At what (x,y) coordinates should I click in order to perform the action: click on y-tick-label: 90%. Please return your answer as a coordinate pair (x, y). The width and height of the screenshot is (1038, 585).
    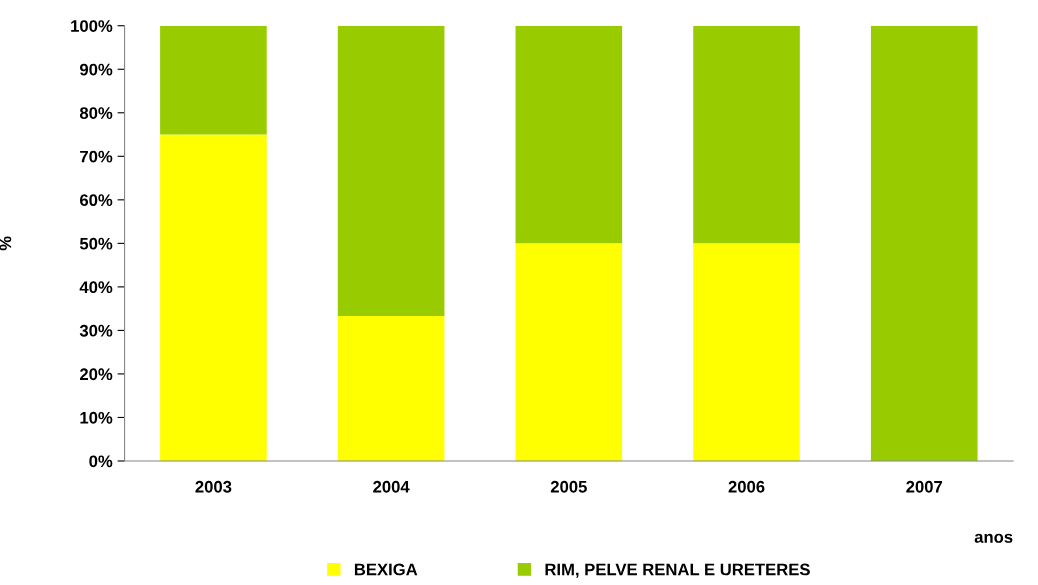
    Looking at the image, I should click on (96, 69).